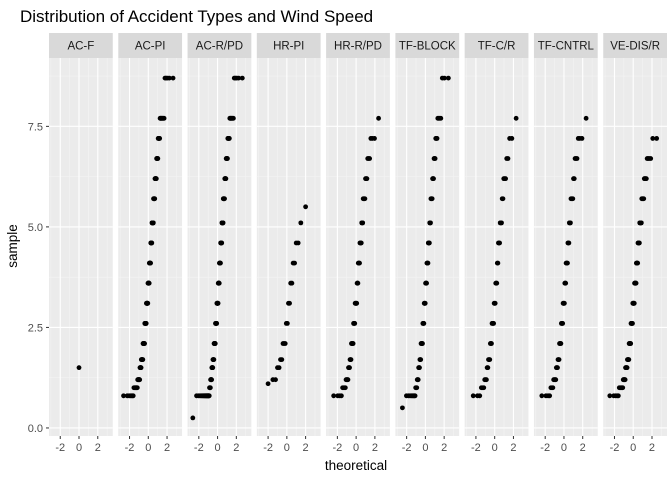 This screenshot has width=672, height=480. What do you see at coordinates (150, 247) in the screenshot?
I see `panel-background` at bounding box center [150, 247].